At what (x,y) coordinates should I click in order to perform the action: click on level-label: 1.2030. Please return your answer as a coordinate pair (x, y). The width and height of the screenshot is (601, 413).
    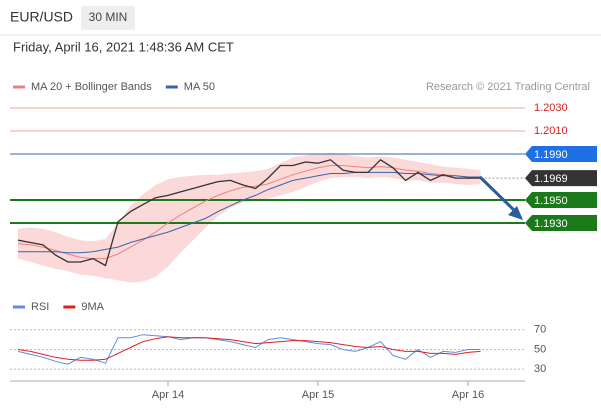
    Looking at the image, I should click on (551, 108).